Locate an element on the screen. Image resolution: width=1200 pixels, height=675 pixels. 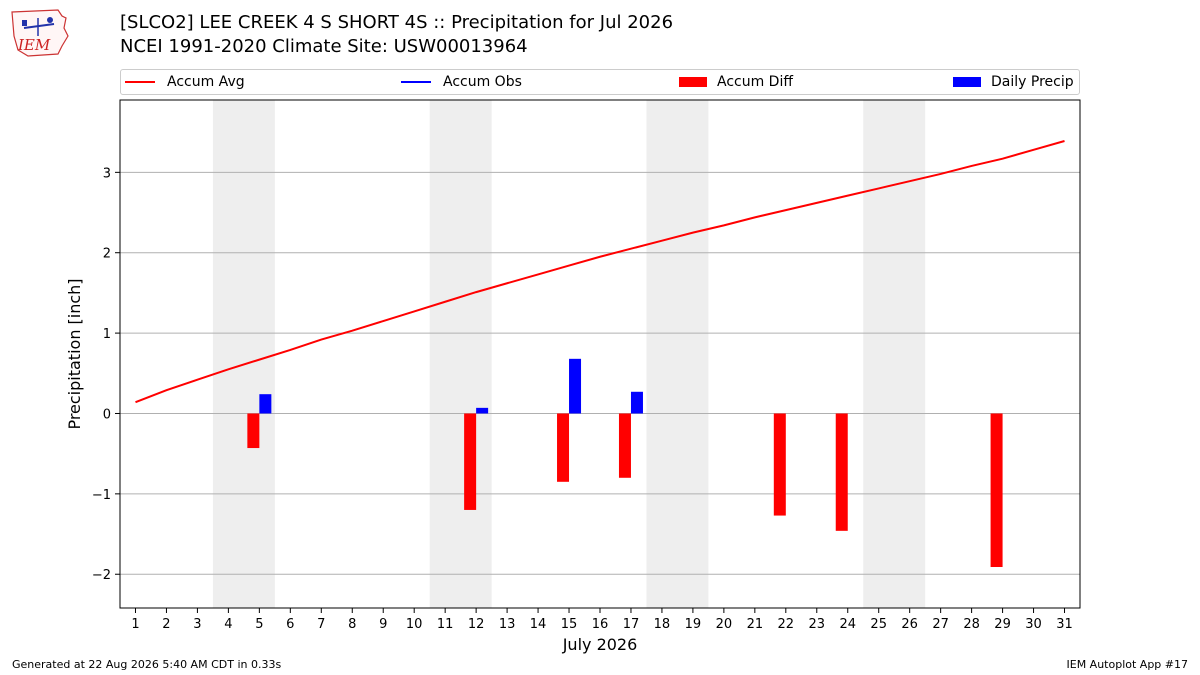
chart-subtitle: NCEI 1991-2020 Climate Site: USW00013964 is located at coordinates (324, 46).